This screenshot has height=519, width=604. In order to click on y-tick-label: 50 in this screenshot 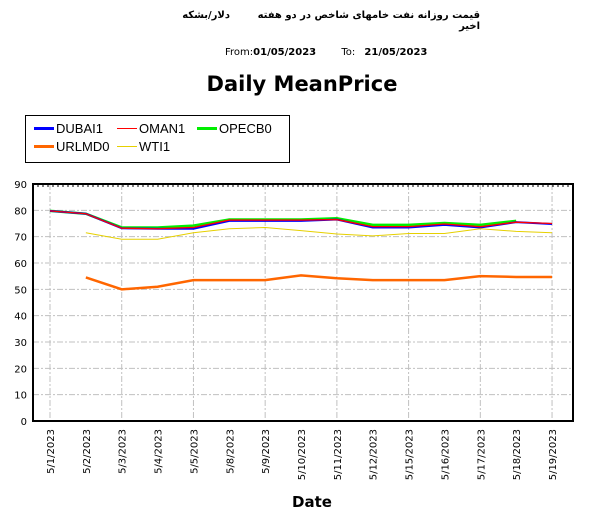, I will do `click(20, 290)`.